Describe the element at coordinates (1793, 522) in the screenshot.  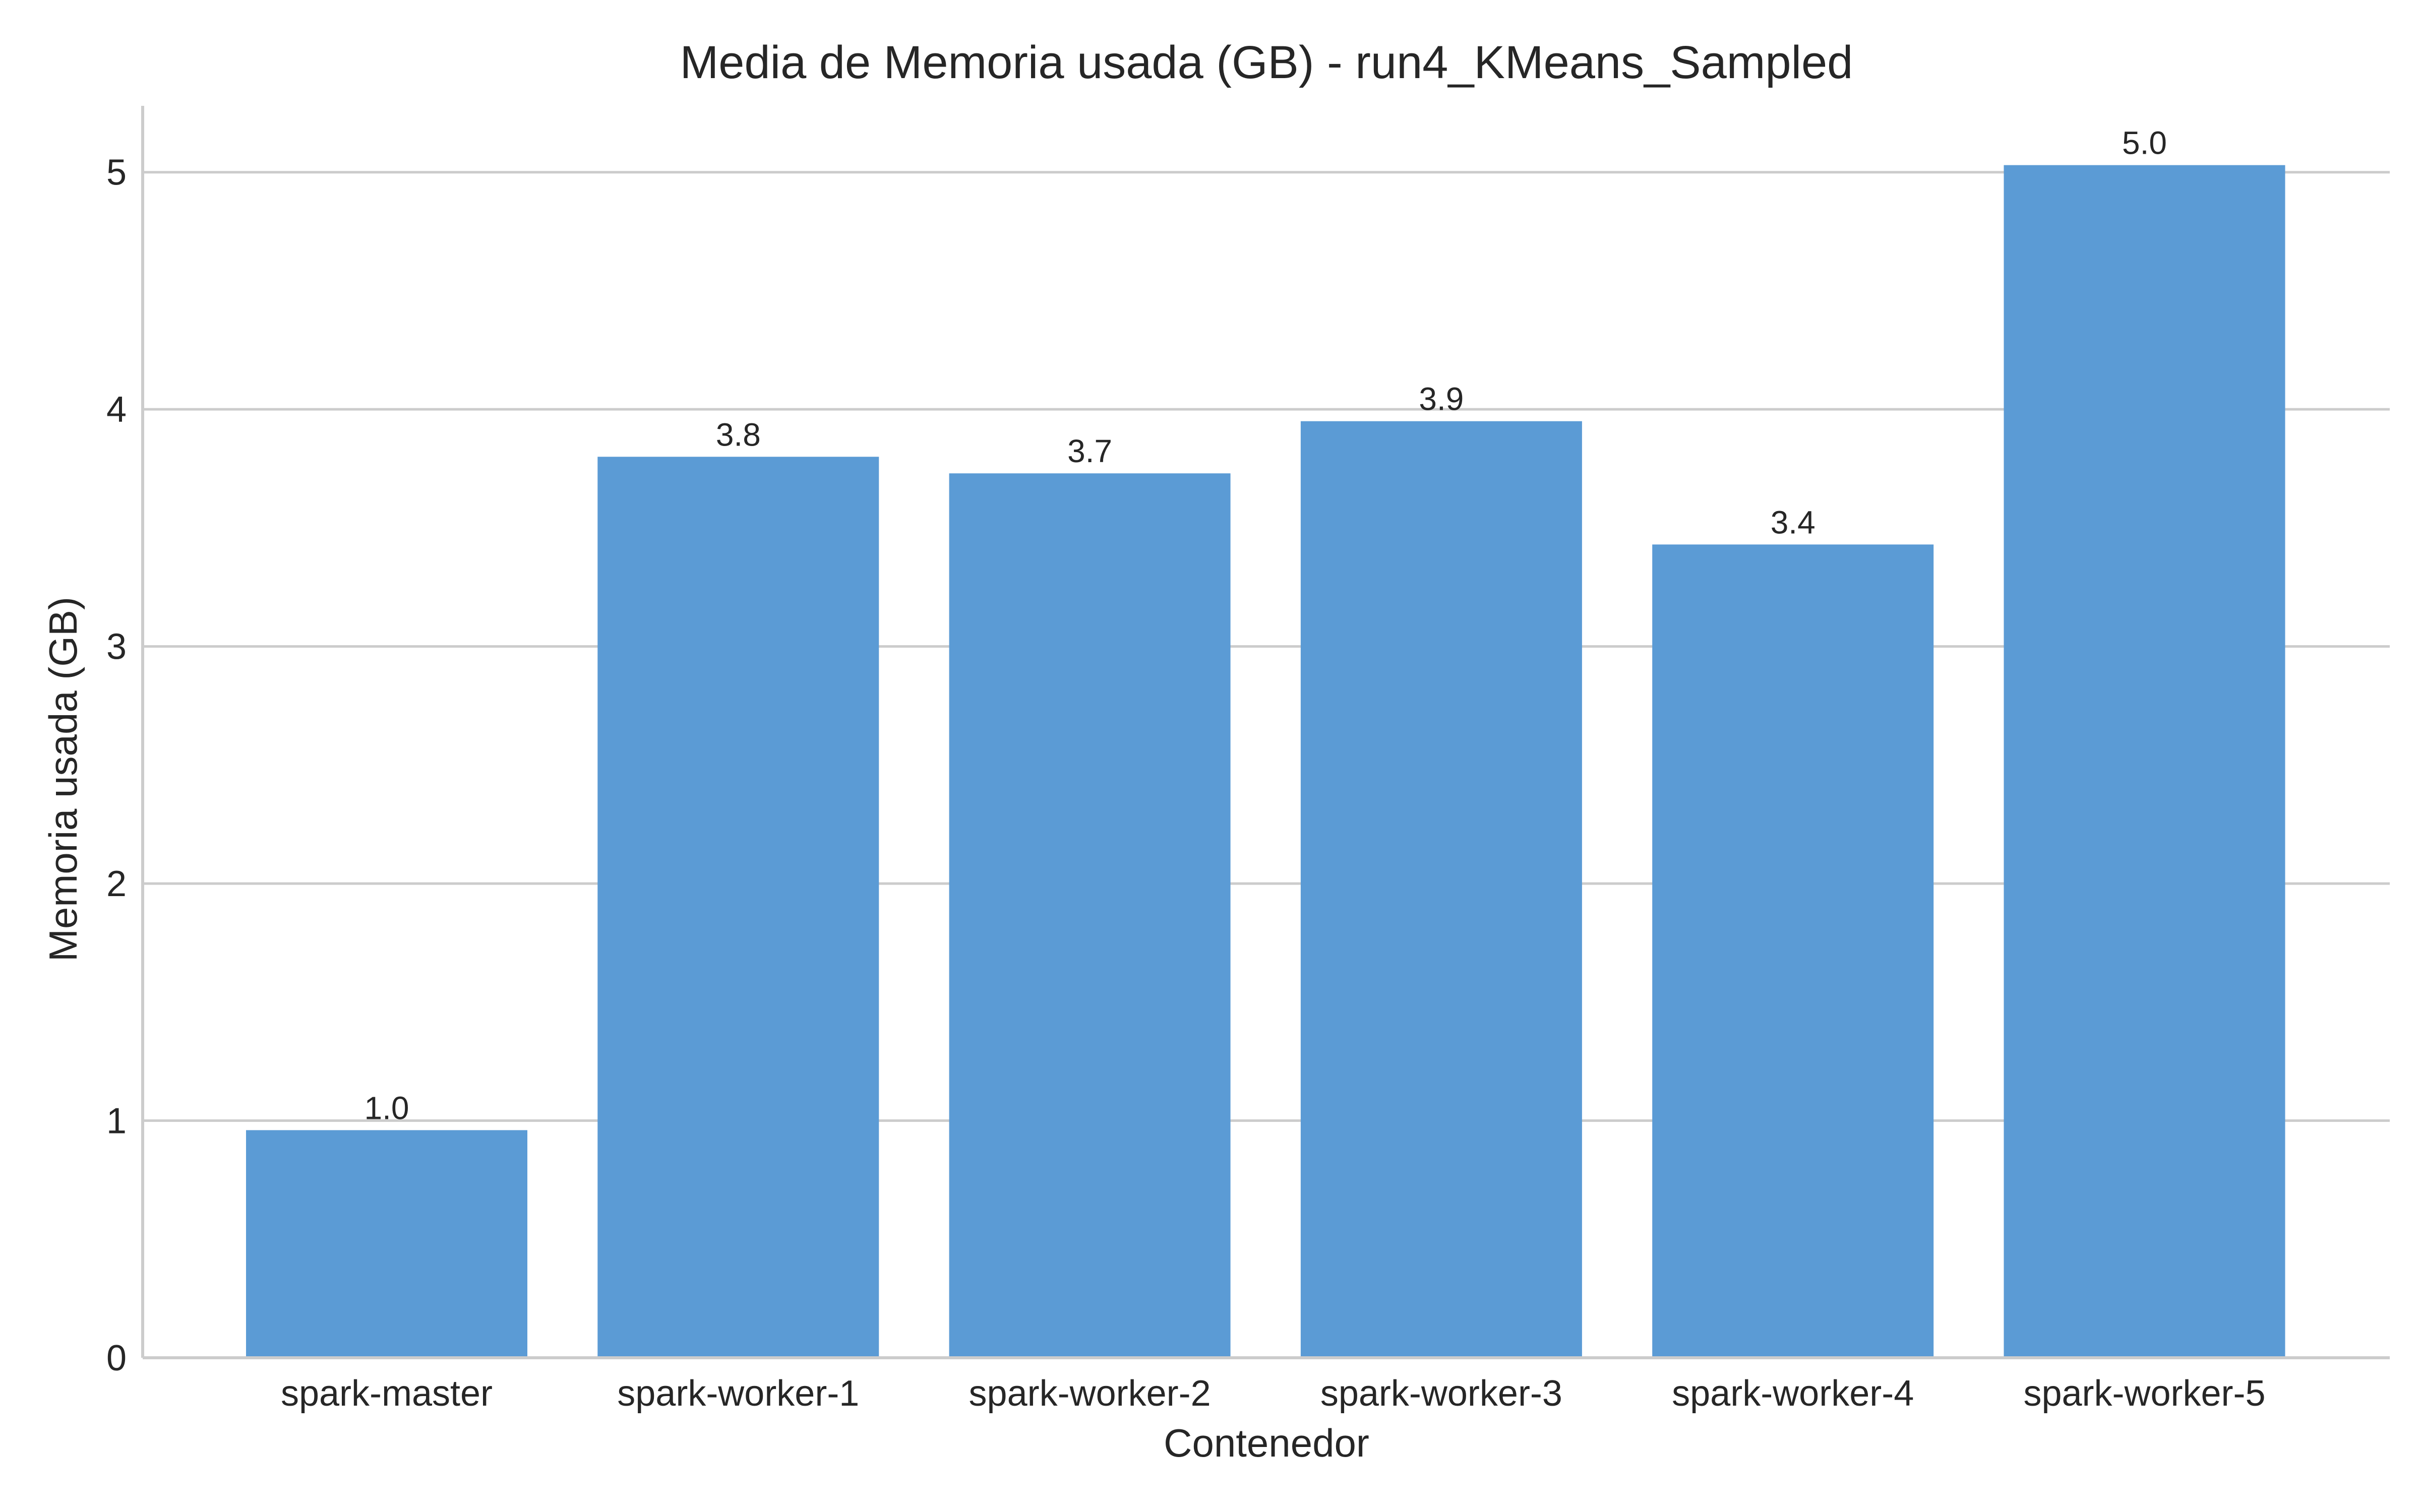
I see `bar-value-label: 3.4` at that location.